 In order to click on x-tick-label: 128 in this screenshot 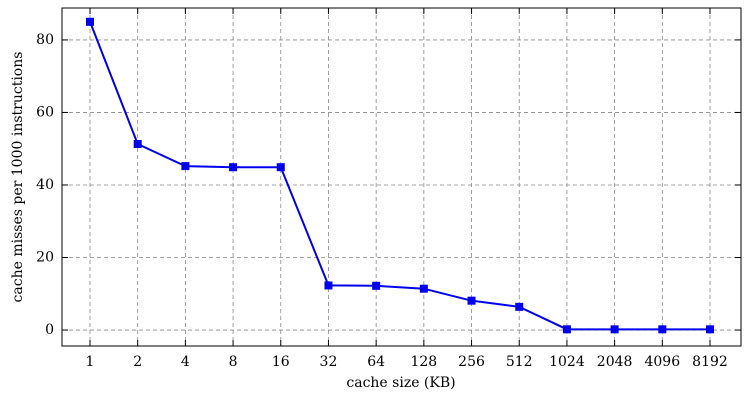, I will do `click(423, 362)`.